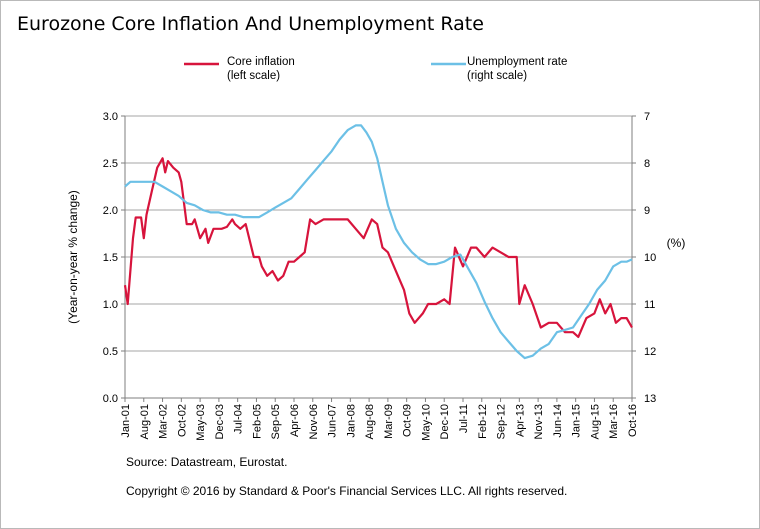 This screenshot has width=760, height=529. Describe the element at coordinates (647, 211) in the screenshot. I see `y2-tick-label: 9` at that location.